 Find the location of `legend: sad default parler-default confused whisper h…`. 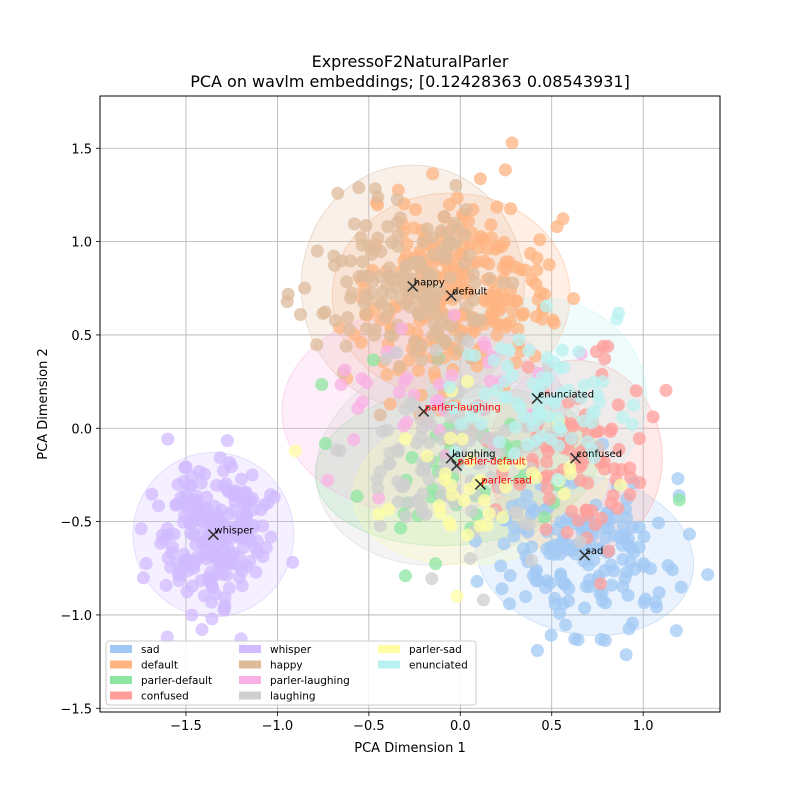

legend: sad default parler-default confused whisper h… is located at coordinates (291, 673).